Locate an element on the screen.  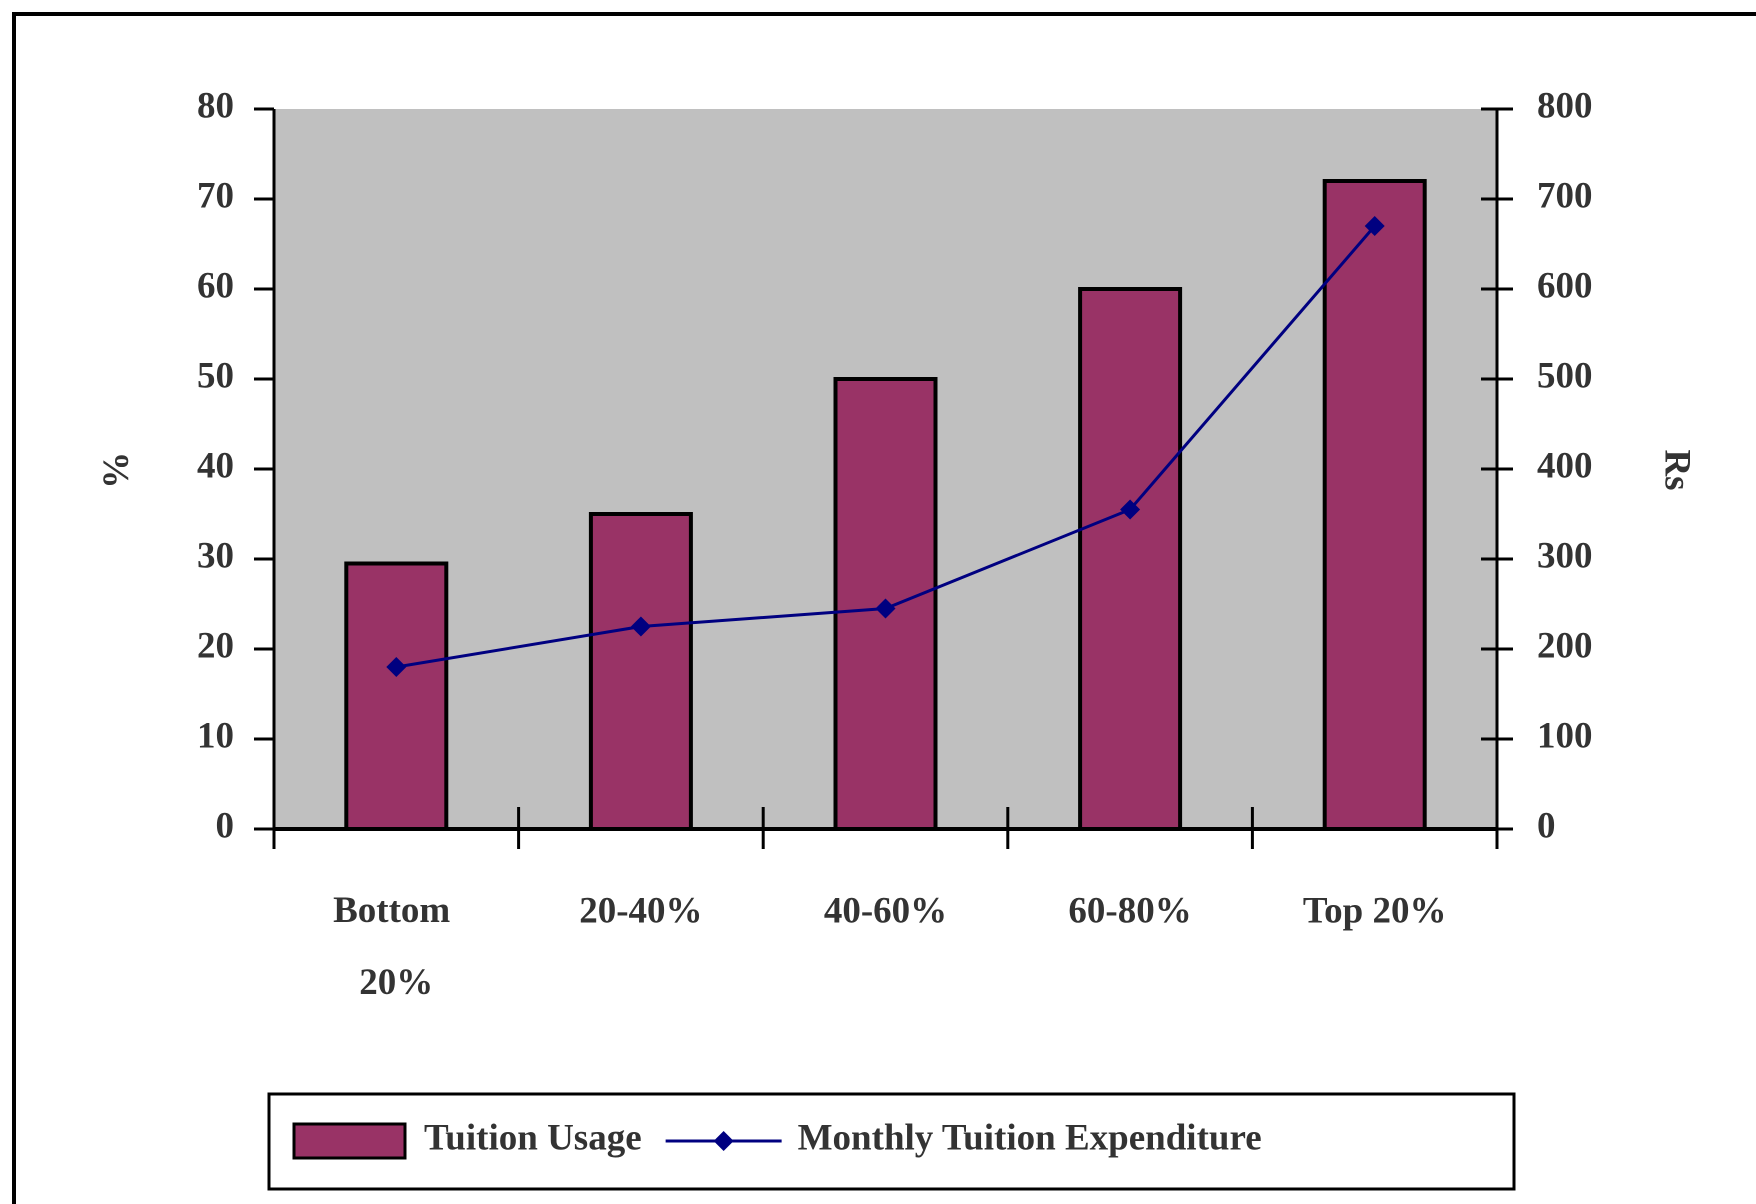
x-tick-label-line: Bottom is located at coordinates (396, 910).